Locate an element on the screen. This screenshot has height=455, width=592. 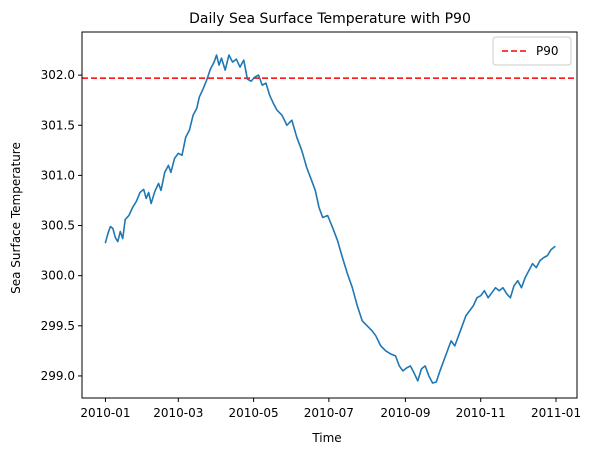
x-tick-label: 2011-01 is located at coordinates (556, 413).